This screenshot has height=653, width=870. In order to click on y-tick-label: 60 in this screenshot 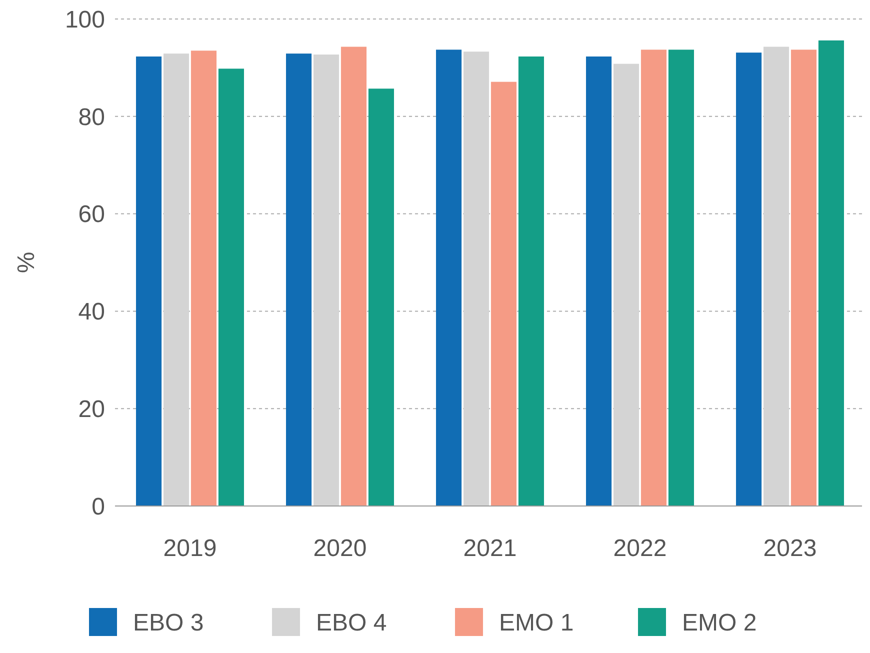, I will do `click(91, 214)`.